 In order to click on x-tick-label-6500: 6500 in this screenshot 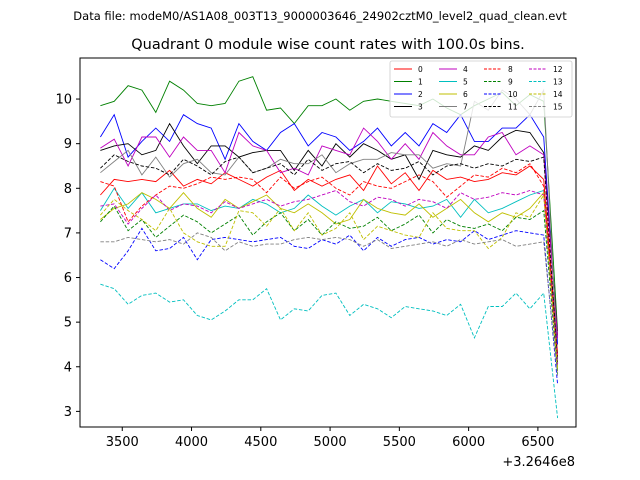, I will do `click(537, 442)`.